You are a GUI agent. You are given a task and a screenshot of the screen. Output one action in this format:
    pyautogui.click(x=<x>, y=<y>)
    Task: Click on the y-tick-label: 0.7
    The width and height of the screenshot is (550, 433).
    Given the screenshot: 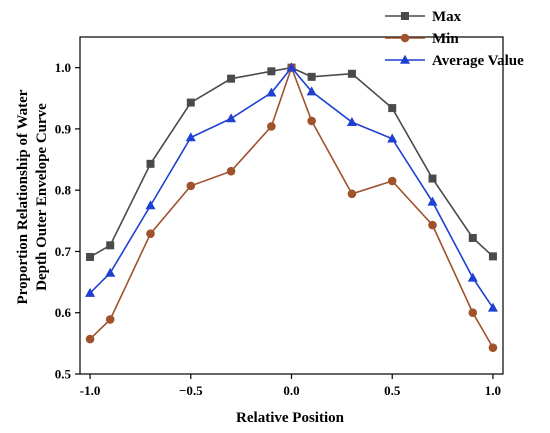 What is the action you would take?
    pyautogui.click(x=63, y=251)
    